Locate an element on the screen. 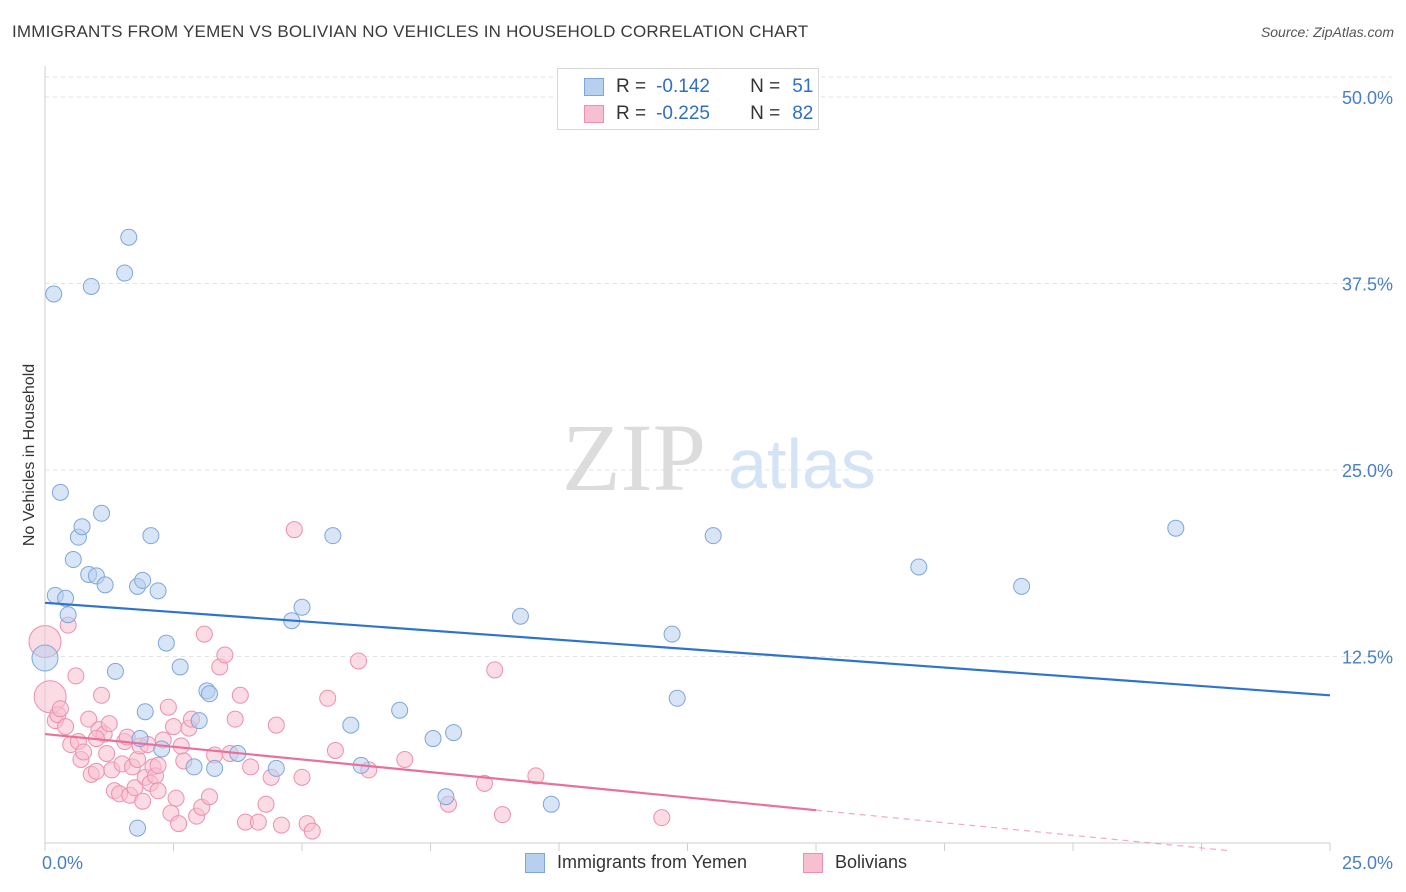  legend-r-value: -0.225 is located at coordinates (683, 113).